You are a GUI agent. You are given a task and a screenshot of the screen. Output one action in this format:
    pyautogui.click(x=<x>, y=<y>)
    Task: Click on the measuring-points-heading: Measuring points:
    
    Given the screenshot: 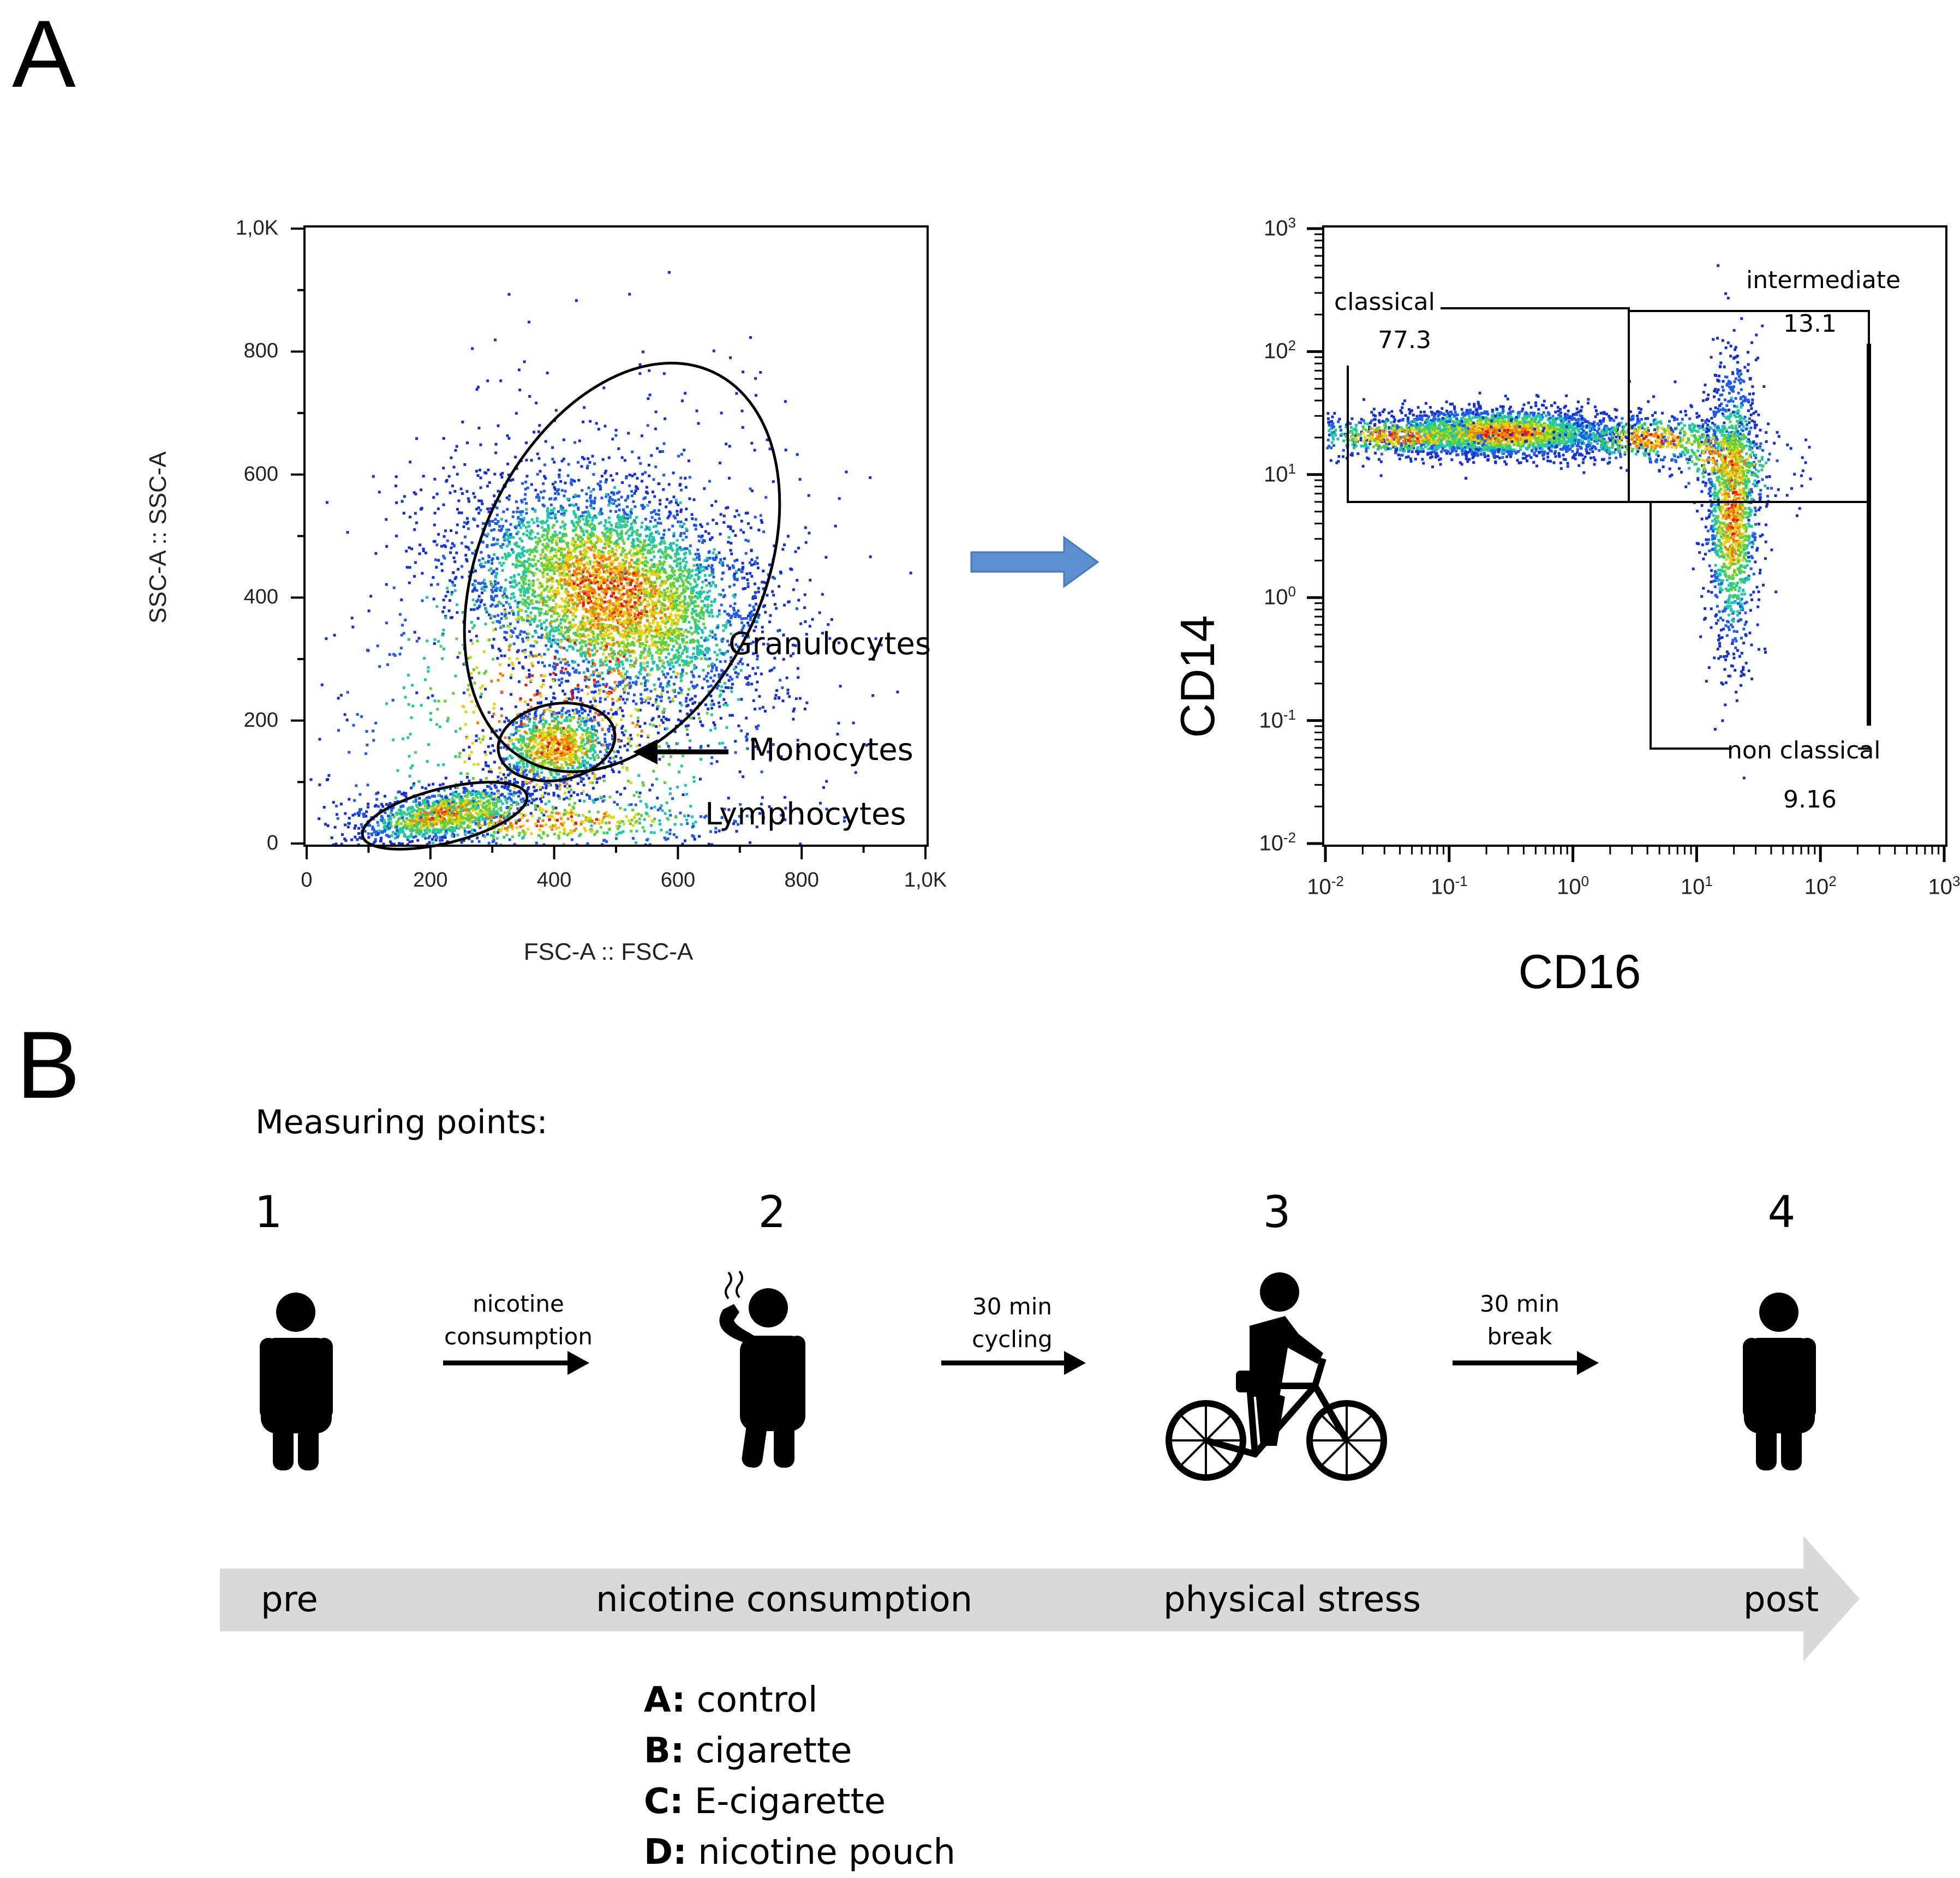 What is the action you would take?
    pyautogui.click(x=401, y=1122)
    